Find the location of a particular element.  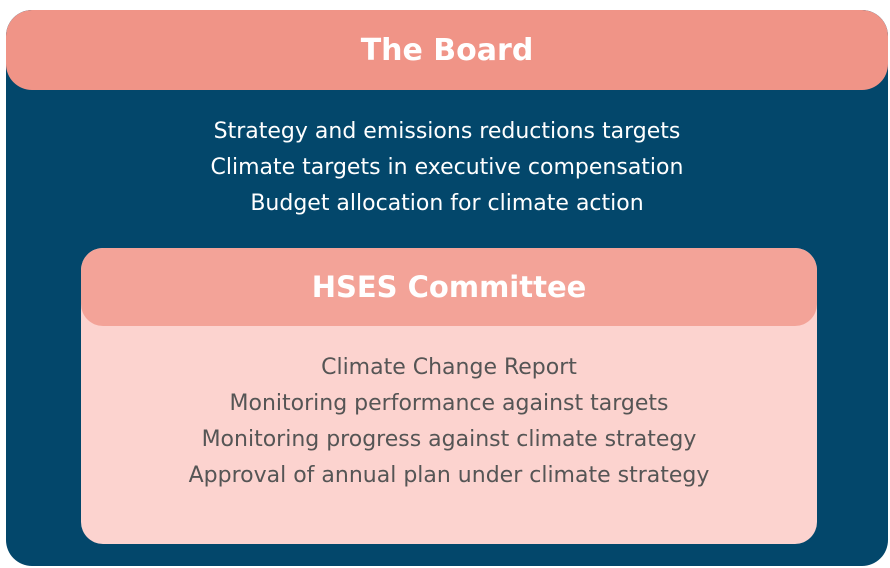

list-item: Climate Change Report is located at coordinates (449, 367).